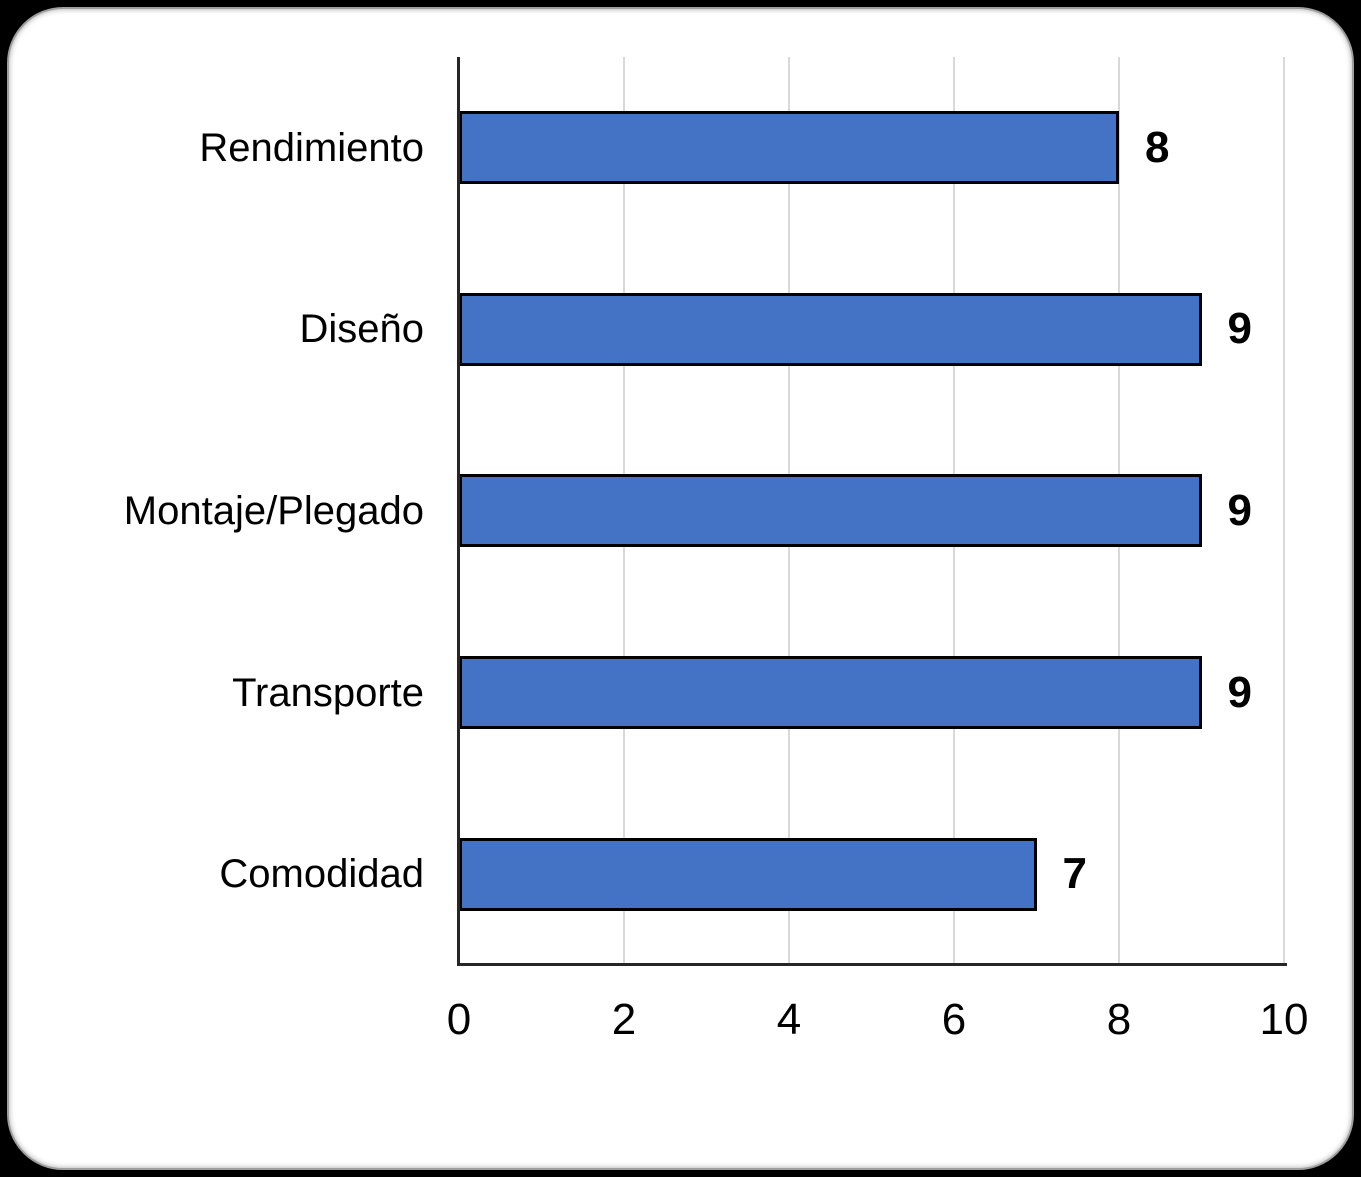 The image size is (1361, 1177). Describe the element at coordinates (878, 1020) in the screenshot. I see `x-axis-ticks: 0 2 4 6 8 10` at that location.